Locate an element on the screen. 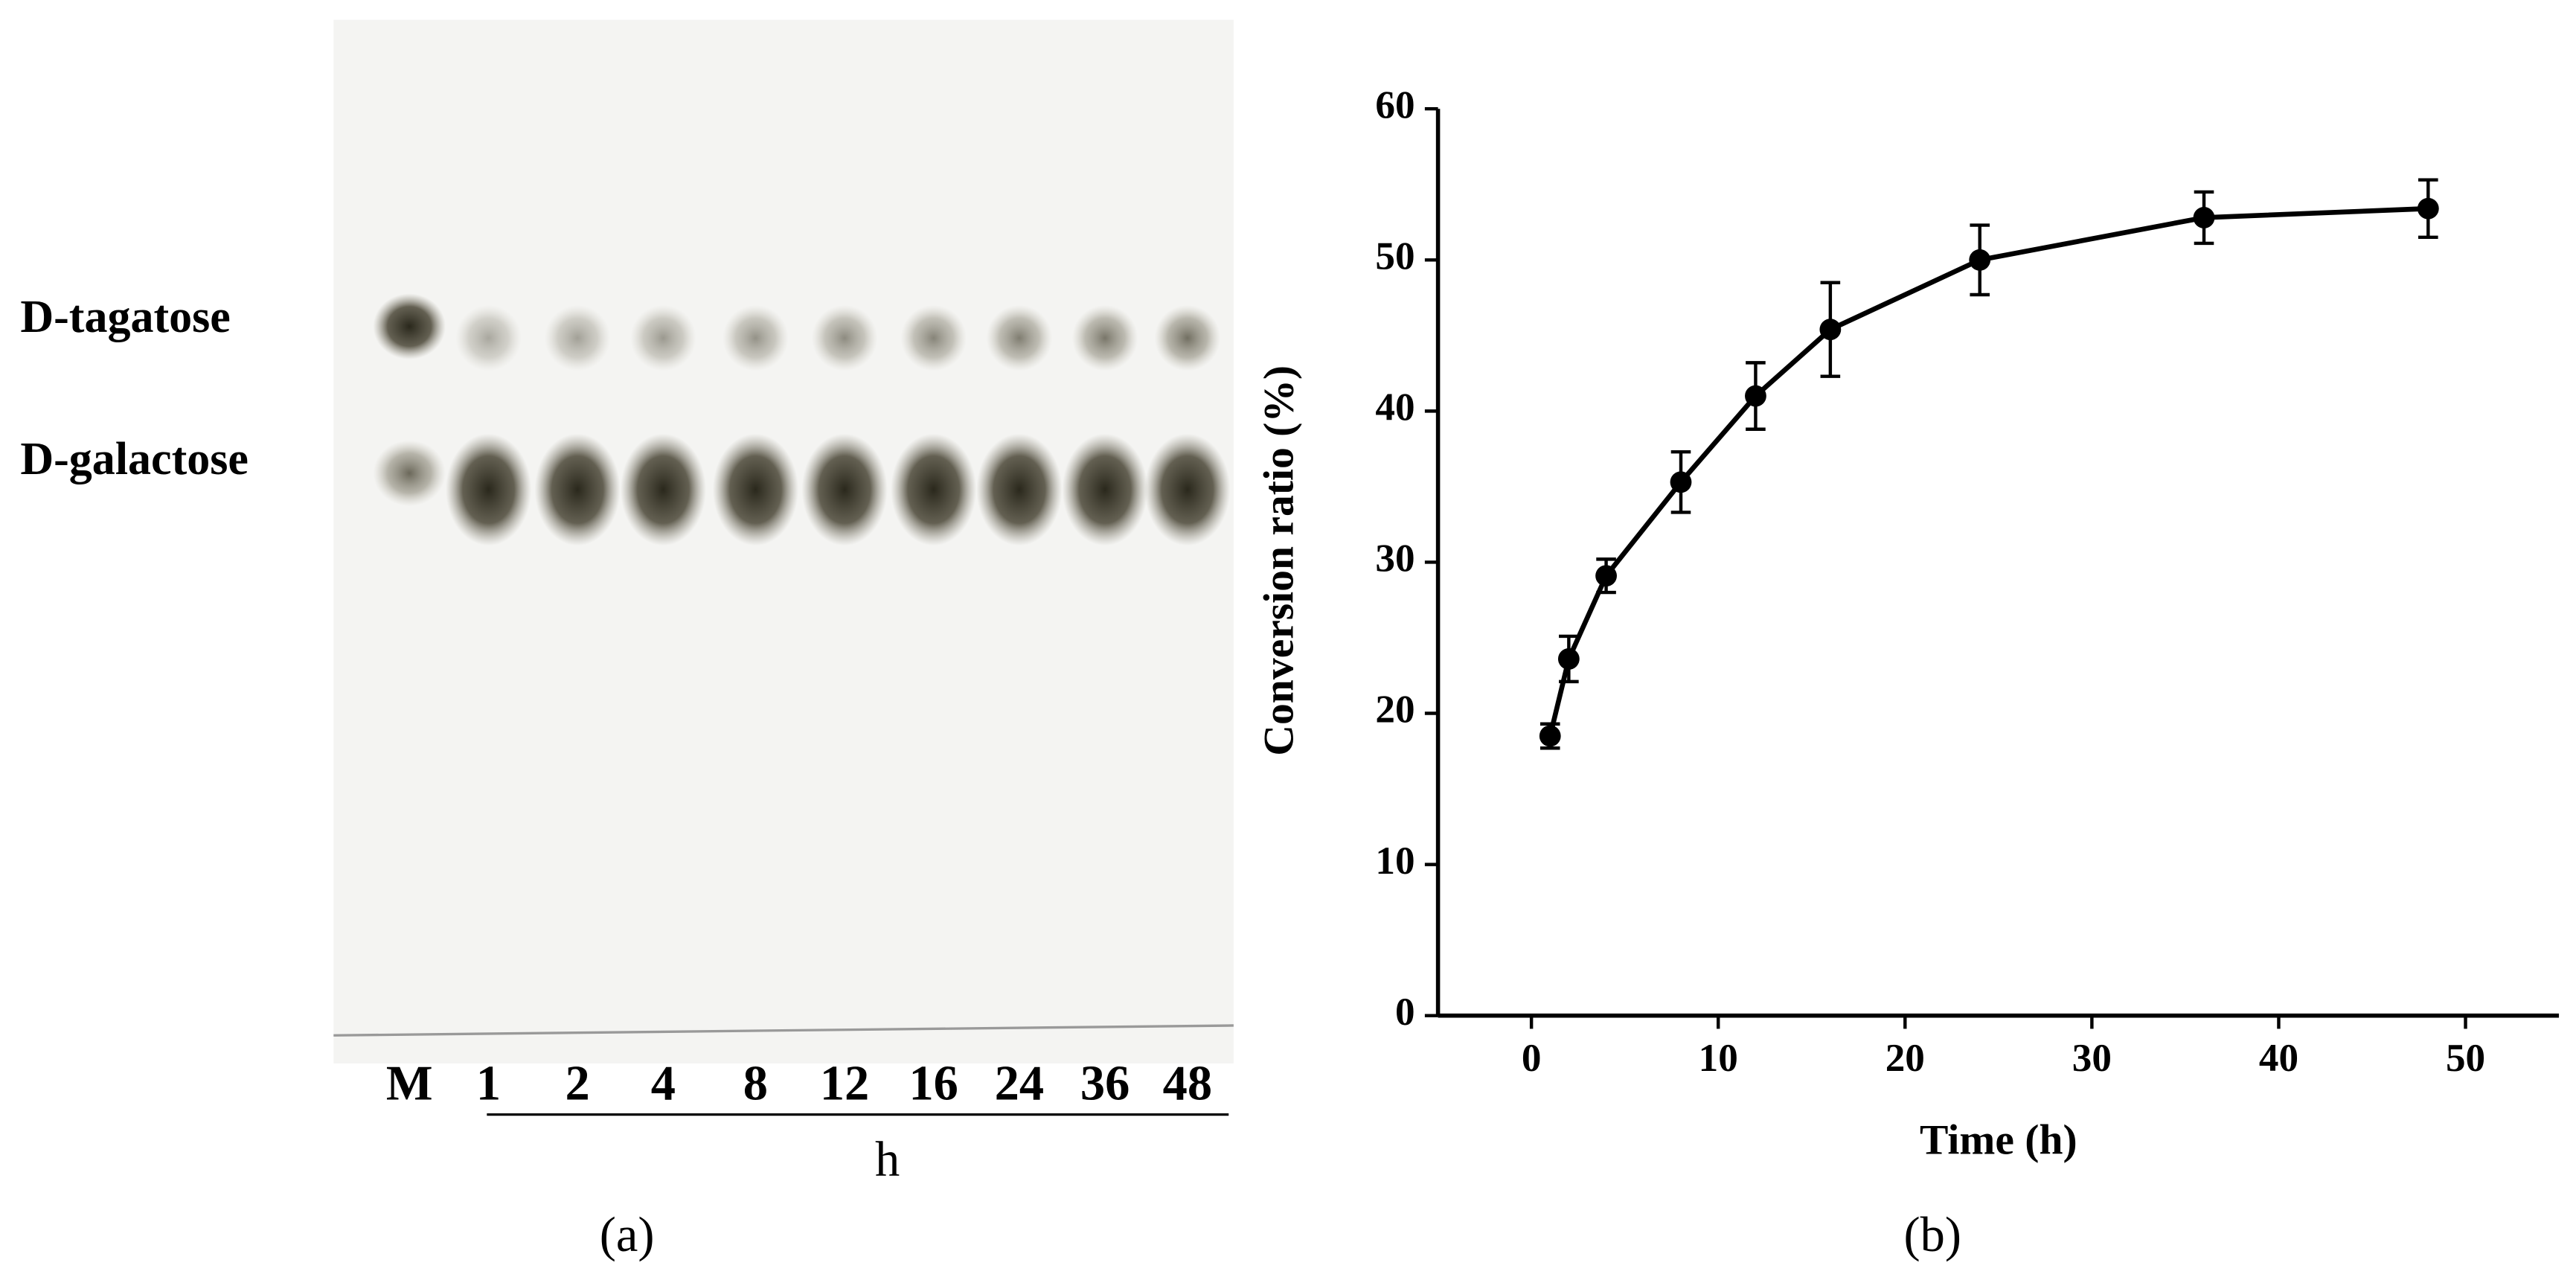 This screenshot has height=1286, width=2576. lane-label: M is located at coordinates (410, 1083).